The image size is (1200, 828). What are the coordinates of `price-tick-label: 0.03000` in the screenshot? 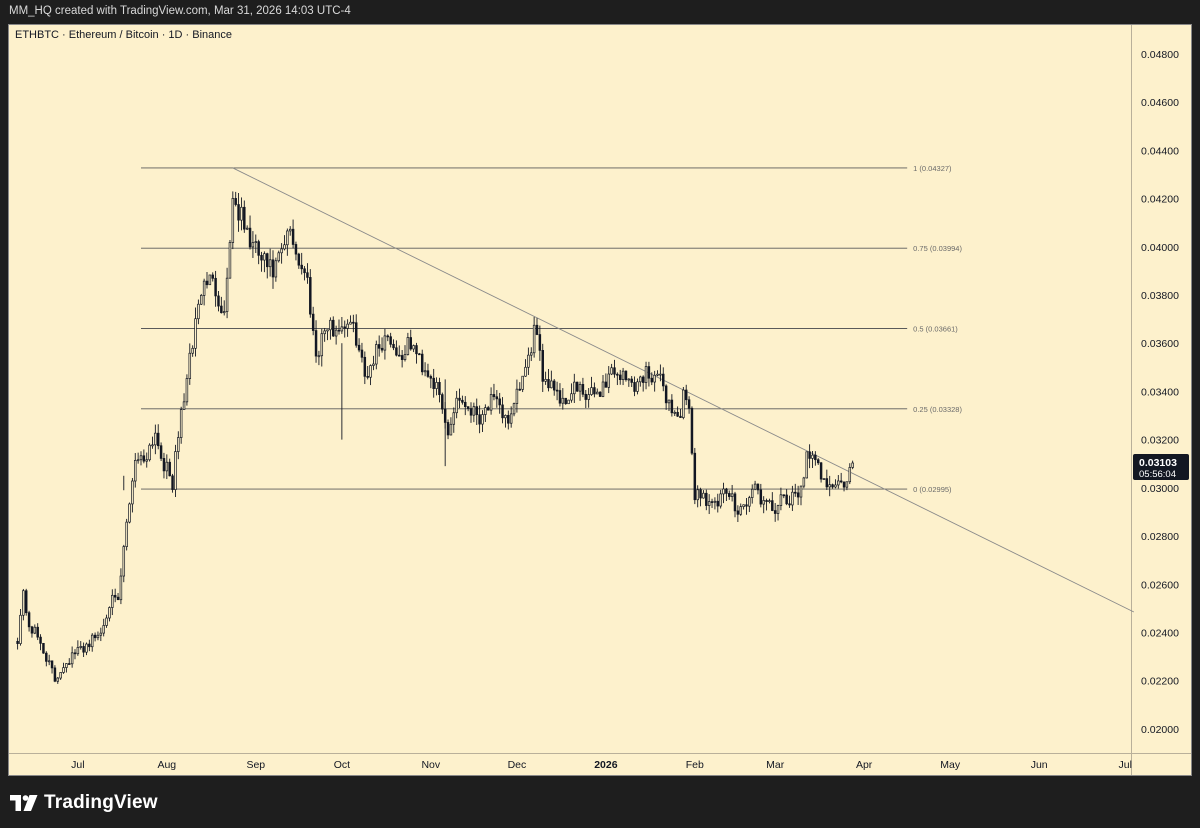 It's located at (1160, 489).